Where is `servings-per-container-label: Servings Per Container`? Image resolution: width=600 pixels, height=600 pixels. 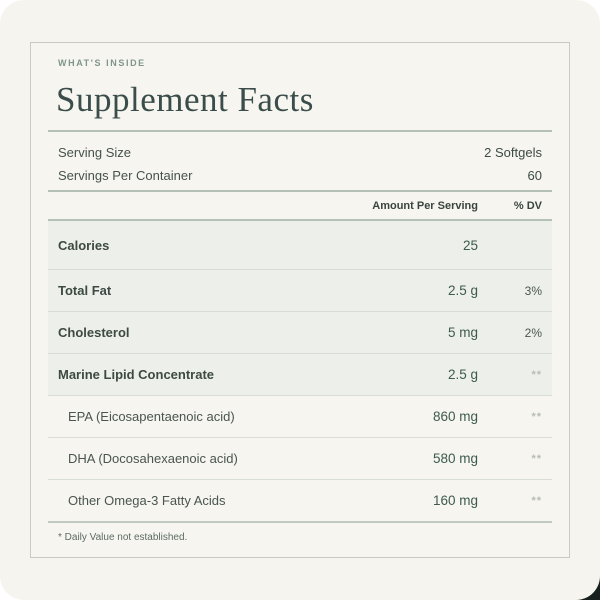
servings-per-container-label: Servings Per Container is located at coordinates (125, 175).